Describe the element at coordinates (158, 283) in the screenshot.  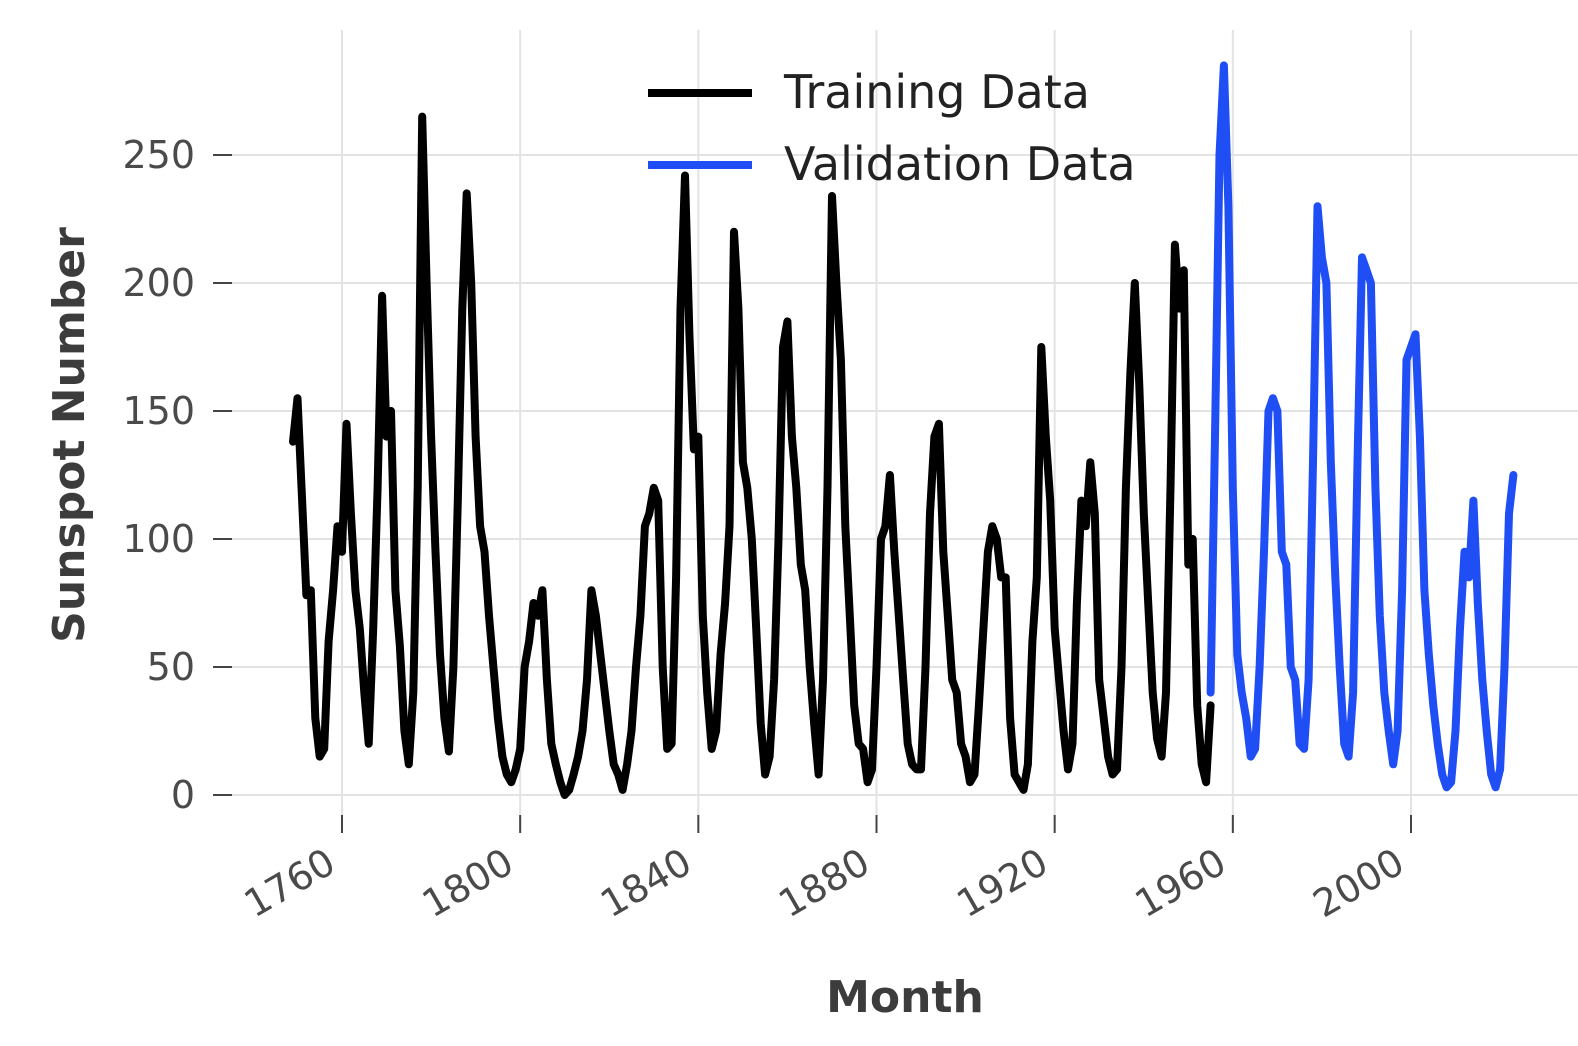
I see `y-tick-label: 200` at that location.